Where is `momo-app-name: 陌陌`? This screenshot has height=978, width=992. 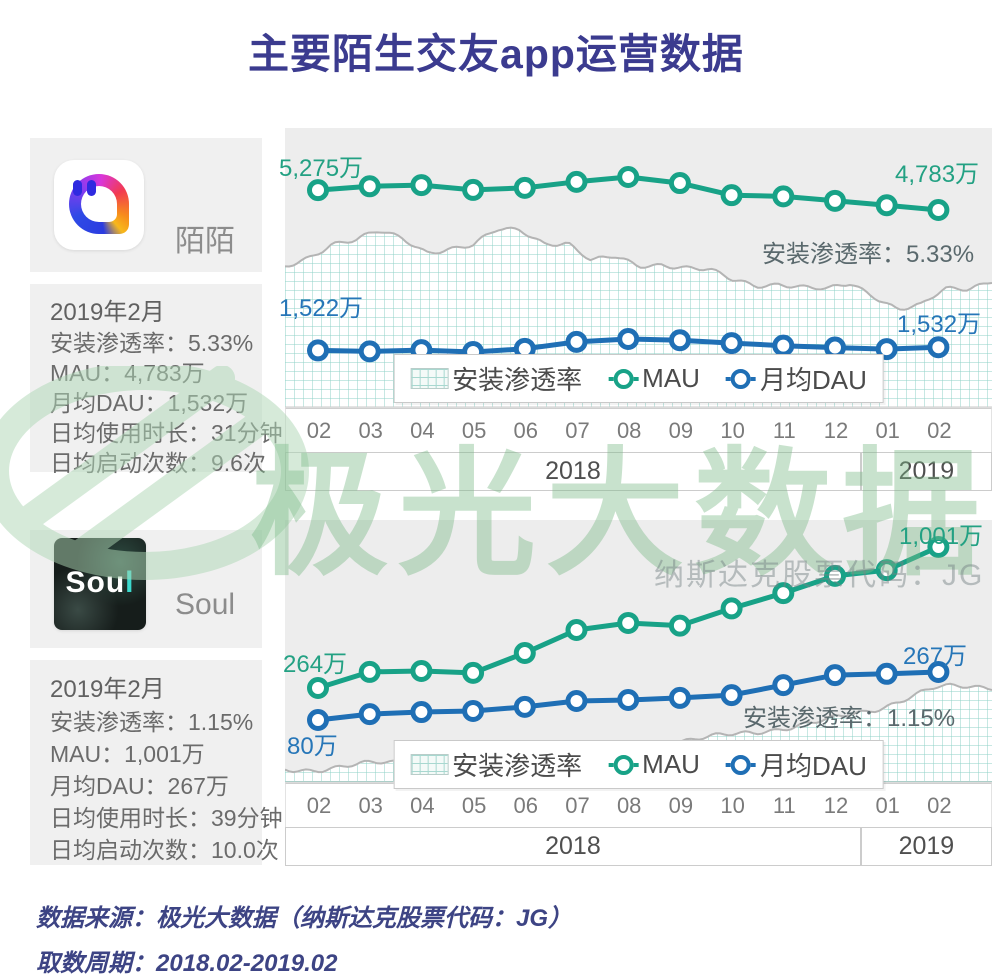 momo-app-name: 陌陌 is located at coordinates (205, 241).